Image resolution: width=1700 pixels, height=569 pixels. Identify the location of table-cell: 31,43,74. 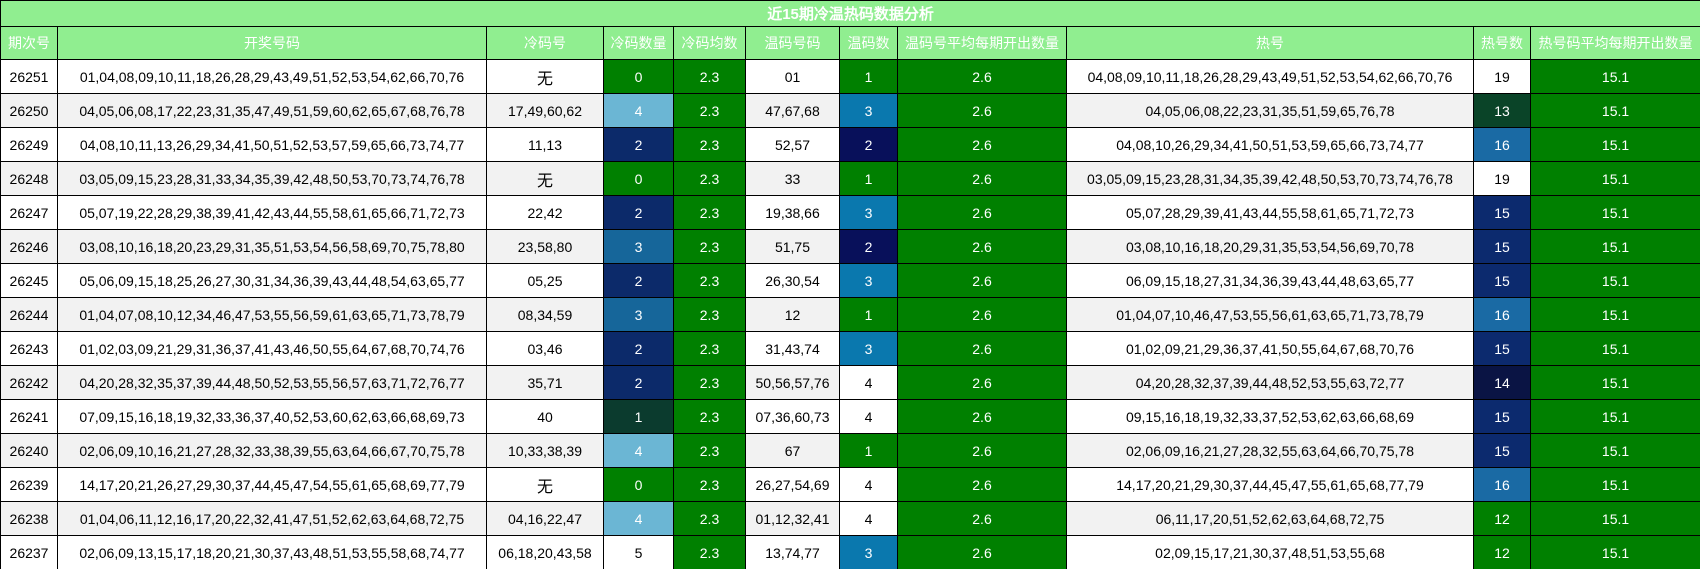
(792, 348).